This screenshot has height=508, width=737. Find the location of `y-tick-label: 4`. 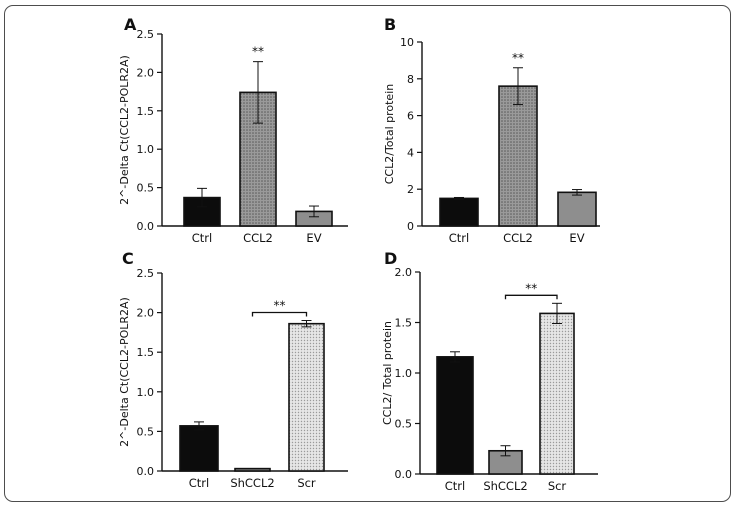

y-tick-label: 4 is located at coordinates (410, 152).